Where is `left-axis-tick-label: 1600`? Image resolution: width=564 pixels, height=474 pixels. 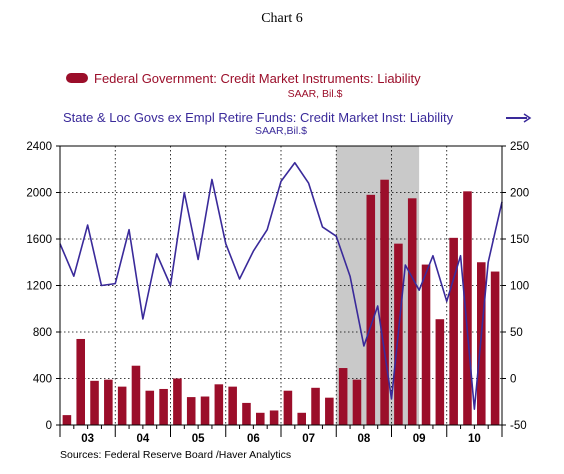
left-axis-tick-label: 1600 is located at coordinates (39, 240).